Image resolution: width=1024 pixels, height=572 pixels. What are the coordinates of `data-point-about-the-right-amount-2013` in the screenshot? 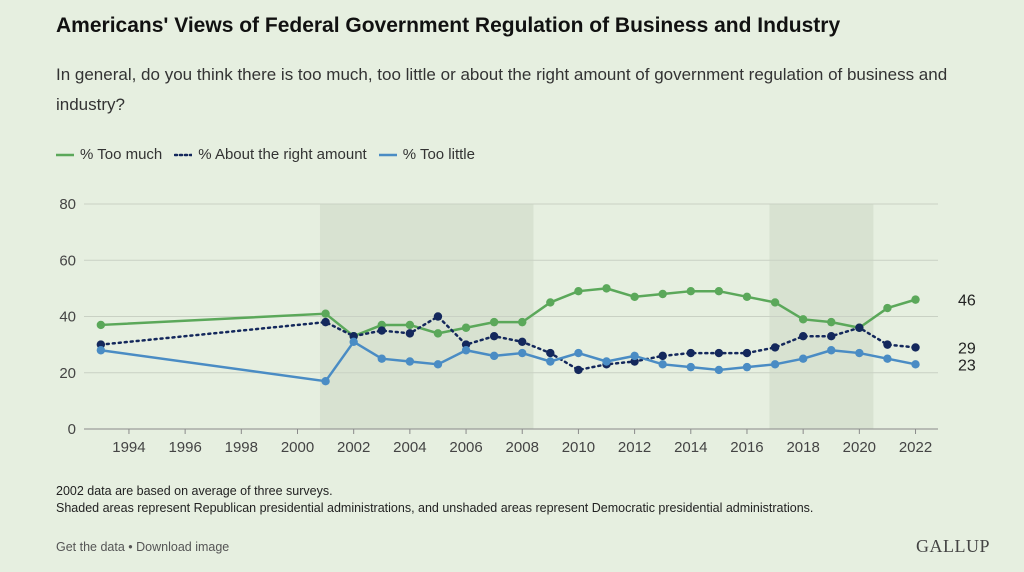 It's located at (662, 356).